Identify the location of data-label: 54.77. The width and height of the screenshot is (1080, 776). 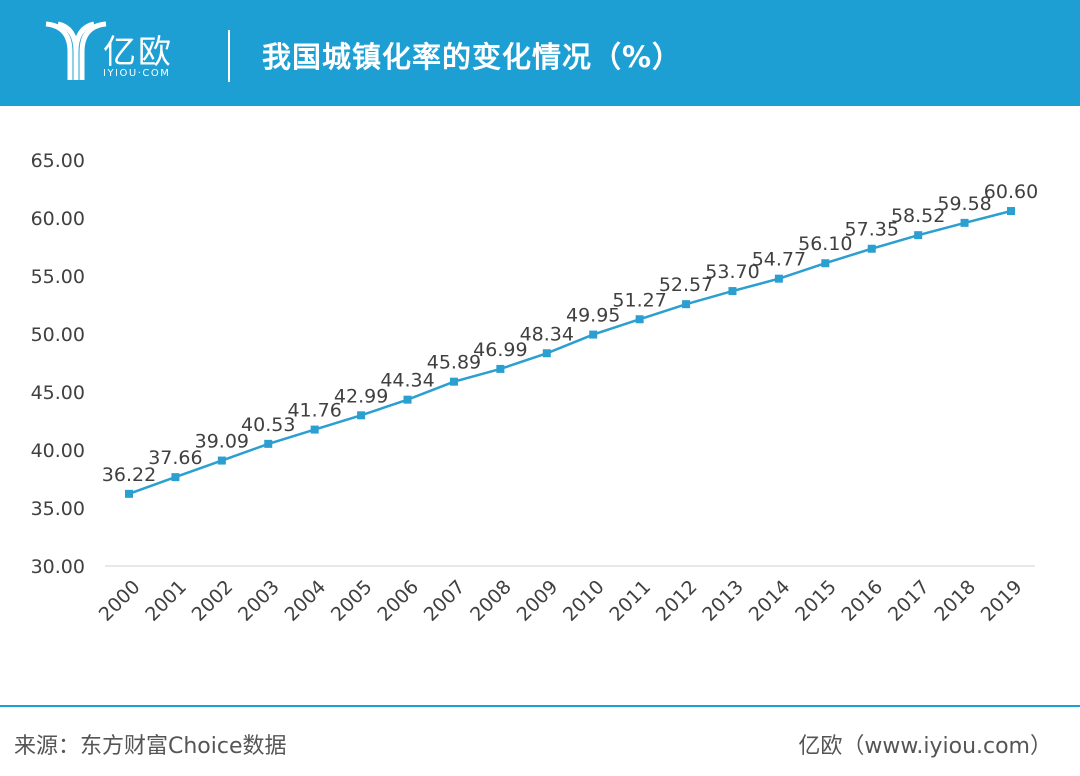
(779, 260).